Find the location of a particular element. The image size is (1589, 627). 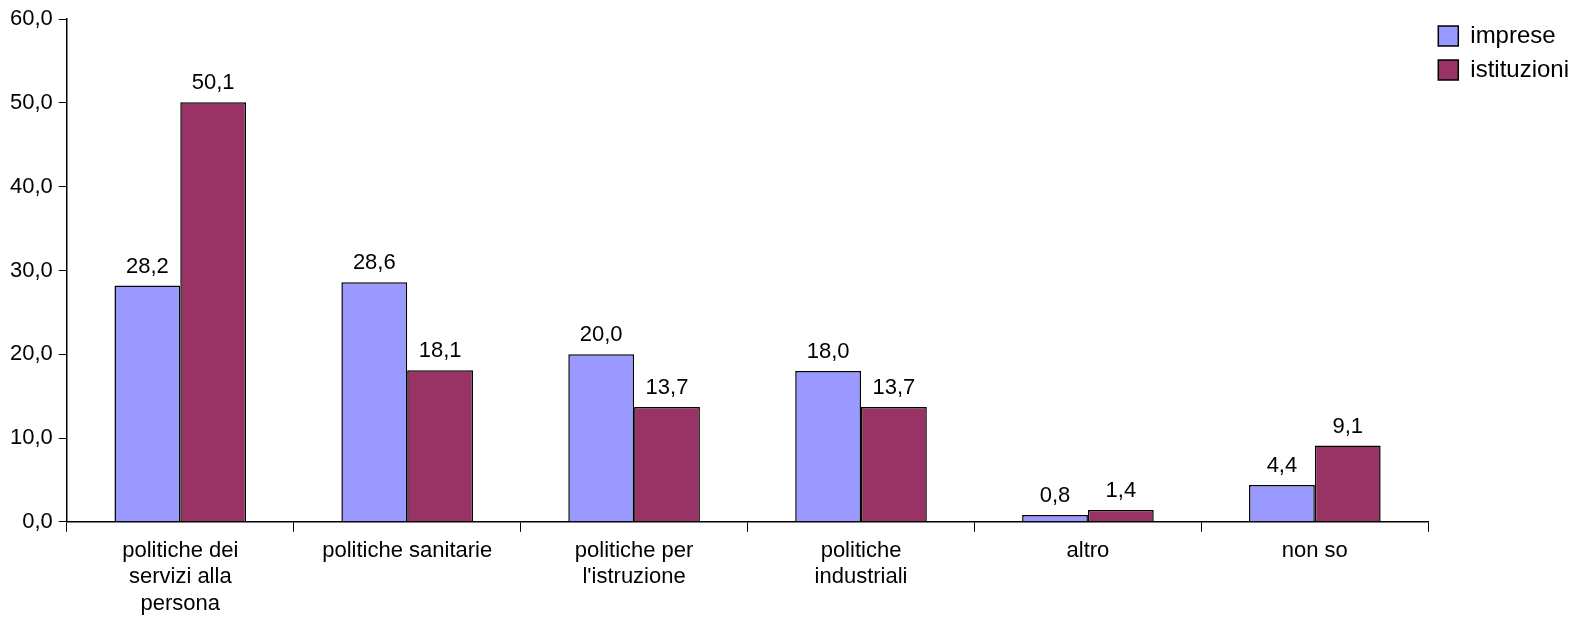

x-tick-label: politiche sanitarie is located at coordinates (407, 550).